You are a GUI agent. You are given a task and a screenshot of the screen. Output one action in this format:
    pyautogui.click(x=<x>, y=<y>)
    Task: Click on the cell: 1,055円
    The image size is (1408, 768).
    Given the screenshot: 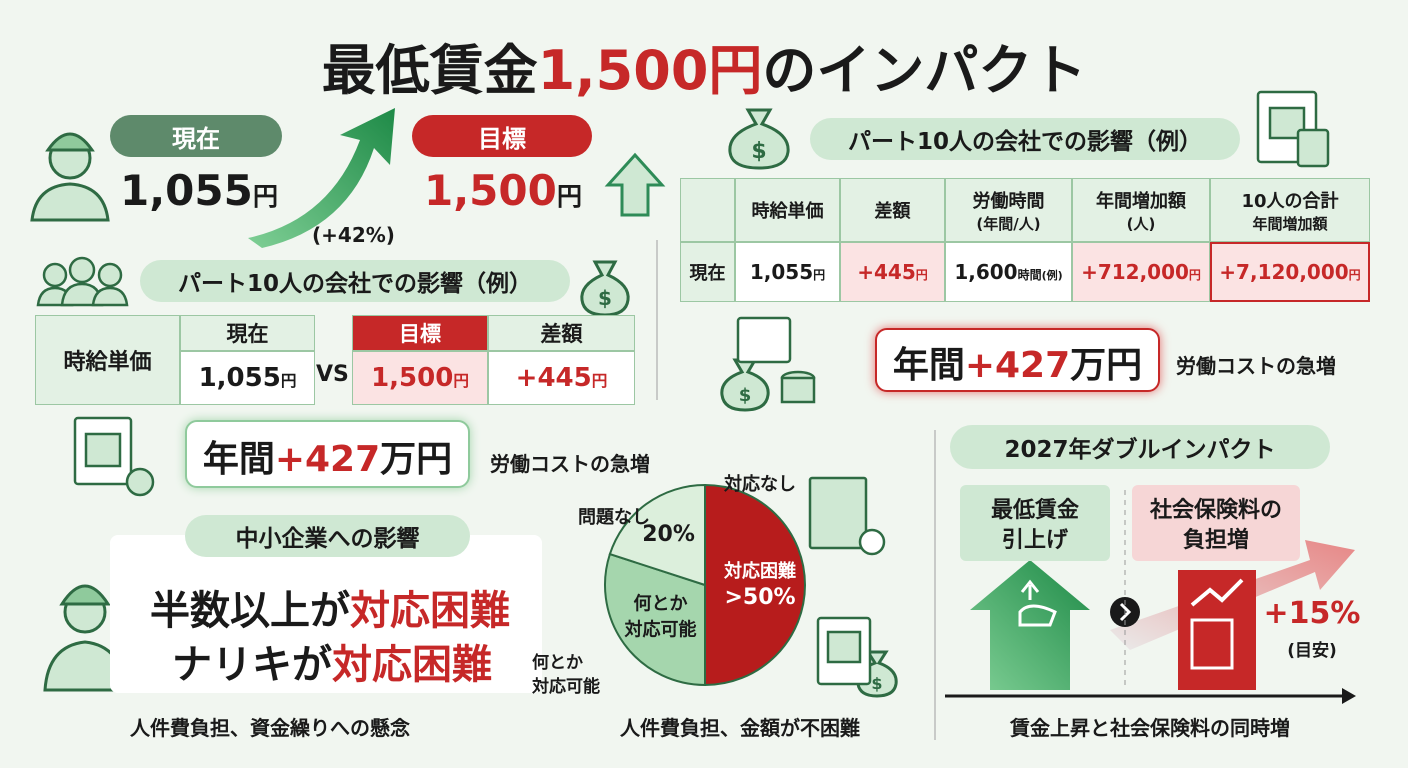 What is the action you would take?
    pyautogui.click(x=787, y=272)
    